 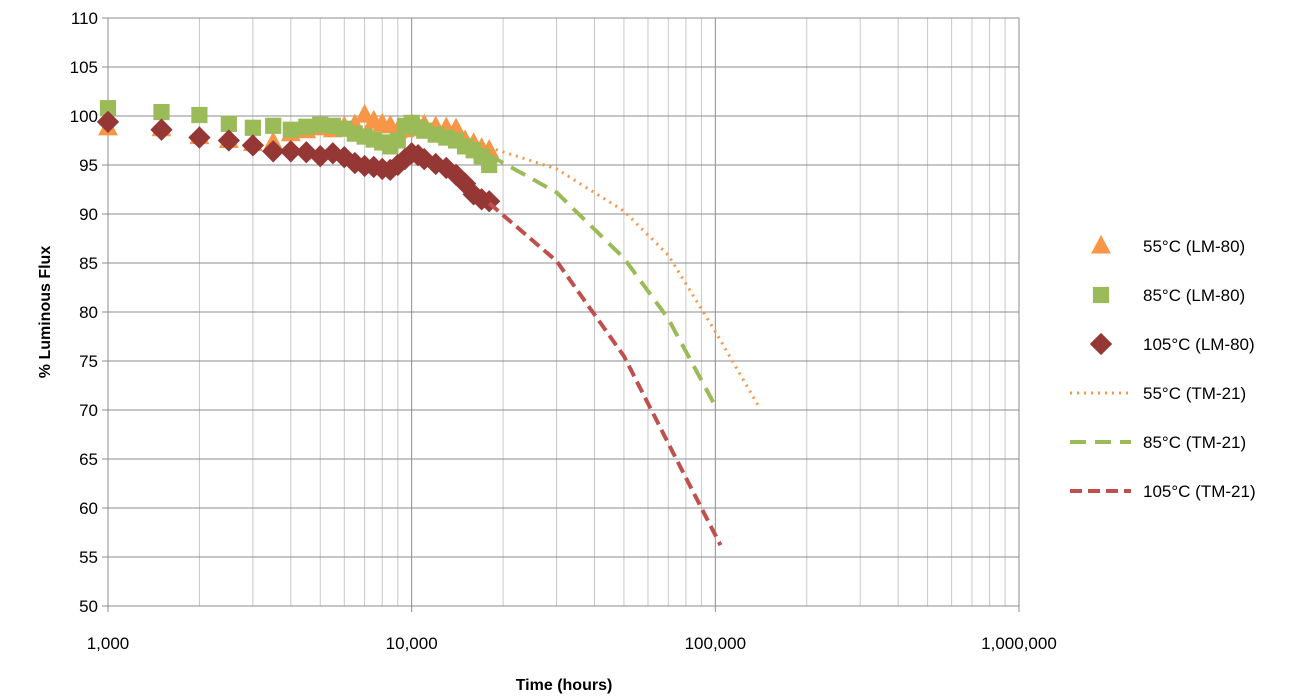 What do you see at coordinates (88, 214) in the screenshot?
I see `y-tick-label: 90` at bounding box center [88, 214].